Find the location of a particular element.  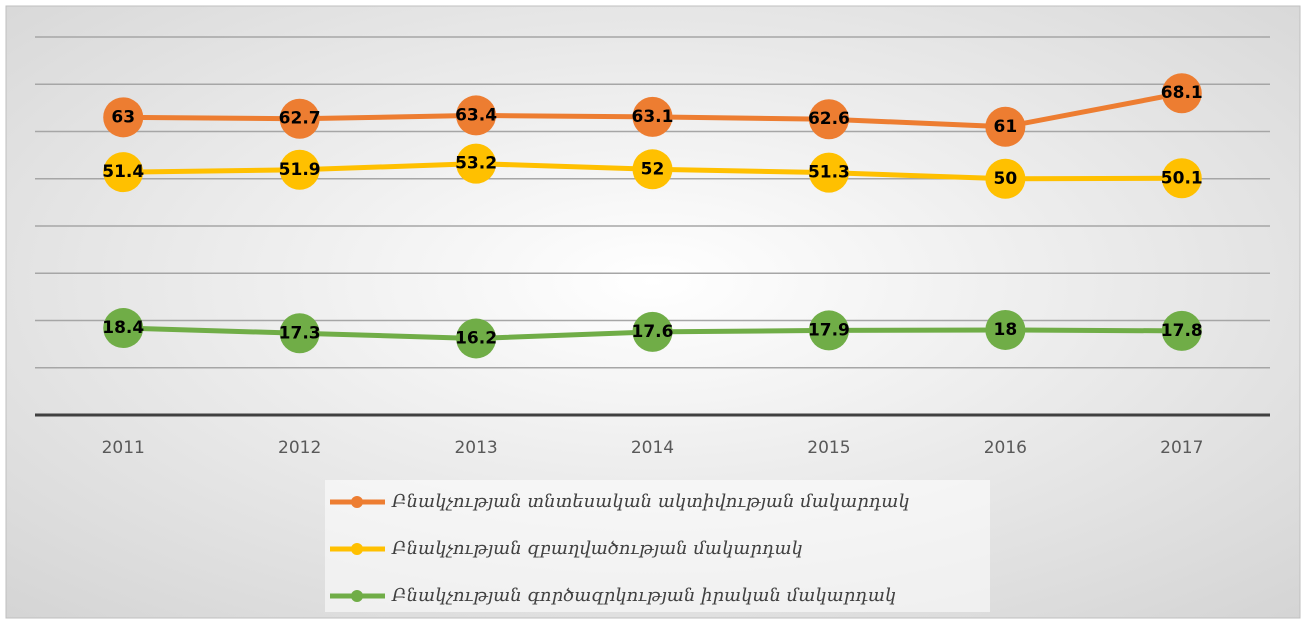

data-label: 63.1 is located at coordinates (653, 117).